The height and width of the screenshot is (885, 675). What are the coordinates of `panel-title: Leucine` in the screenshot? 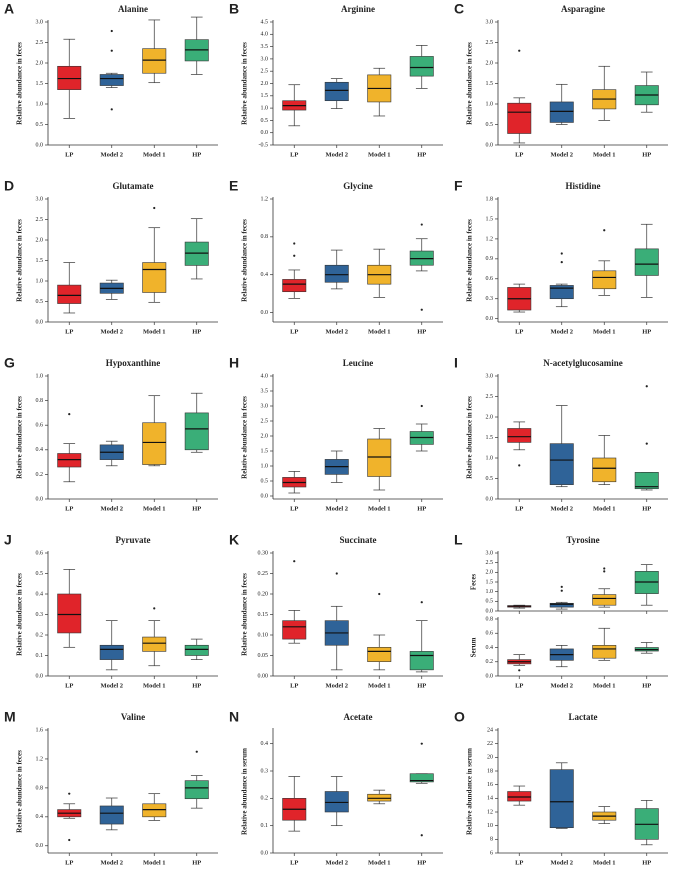 It's located at (358, 363).